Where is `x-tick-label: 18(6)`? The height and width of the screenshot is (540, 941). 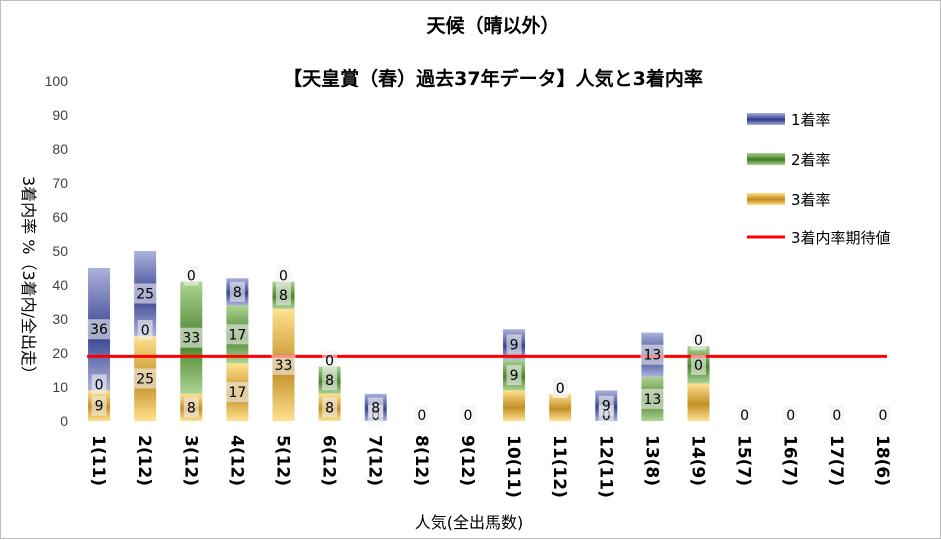
x-tick-label: 18(6) is located at coordinates (882, 460).